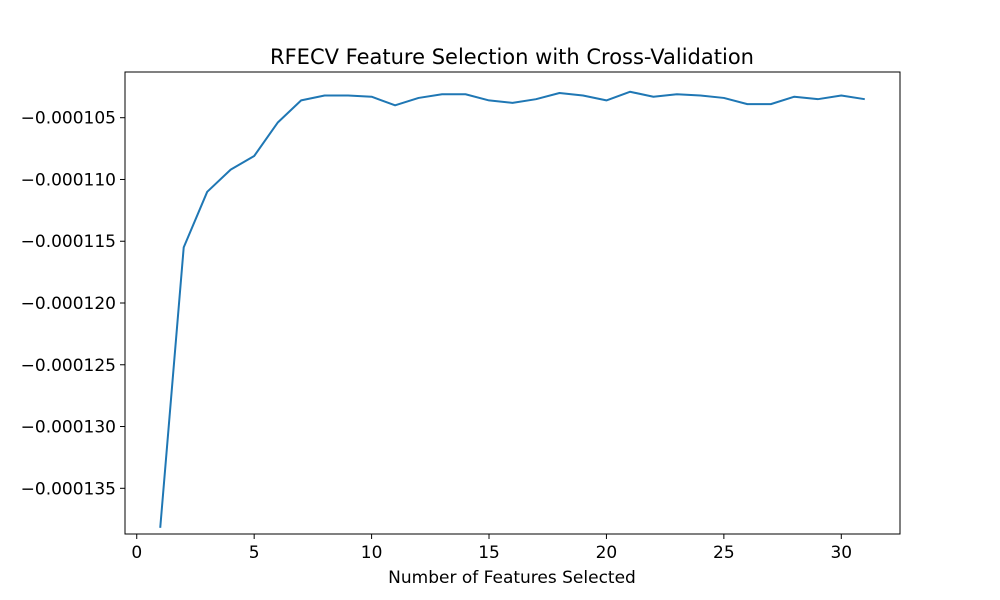  What do you see at coordinates (512, 578) in the screenshot?
I see `x-axis-label: Number of Features Selected` at bounding box center [512, 578].